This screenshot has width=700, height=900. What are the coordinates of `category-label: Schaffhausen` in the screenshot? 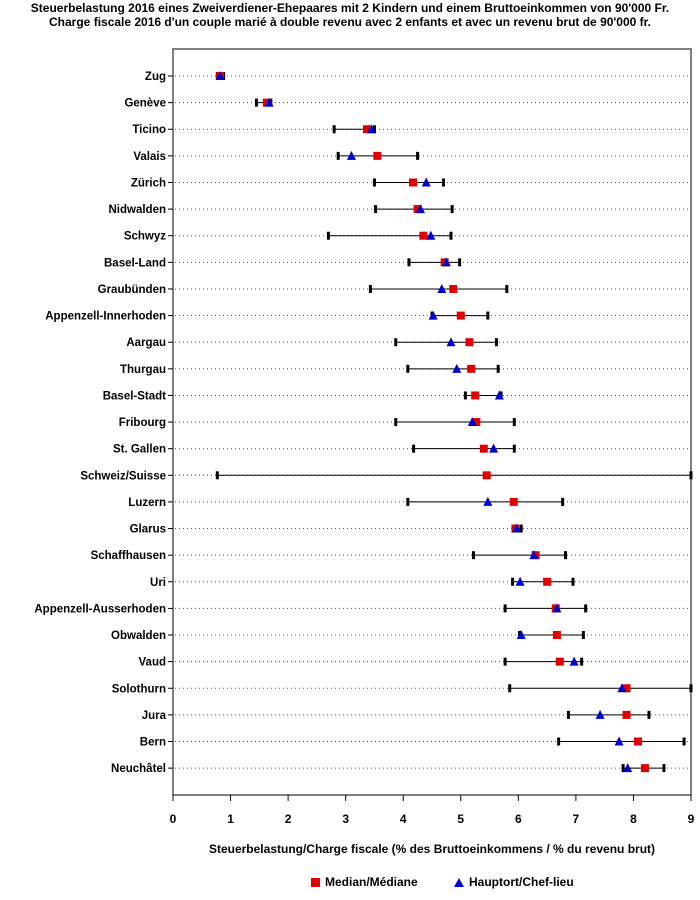 It's located at (128, 556).